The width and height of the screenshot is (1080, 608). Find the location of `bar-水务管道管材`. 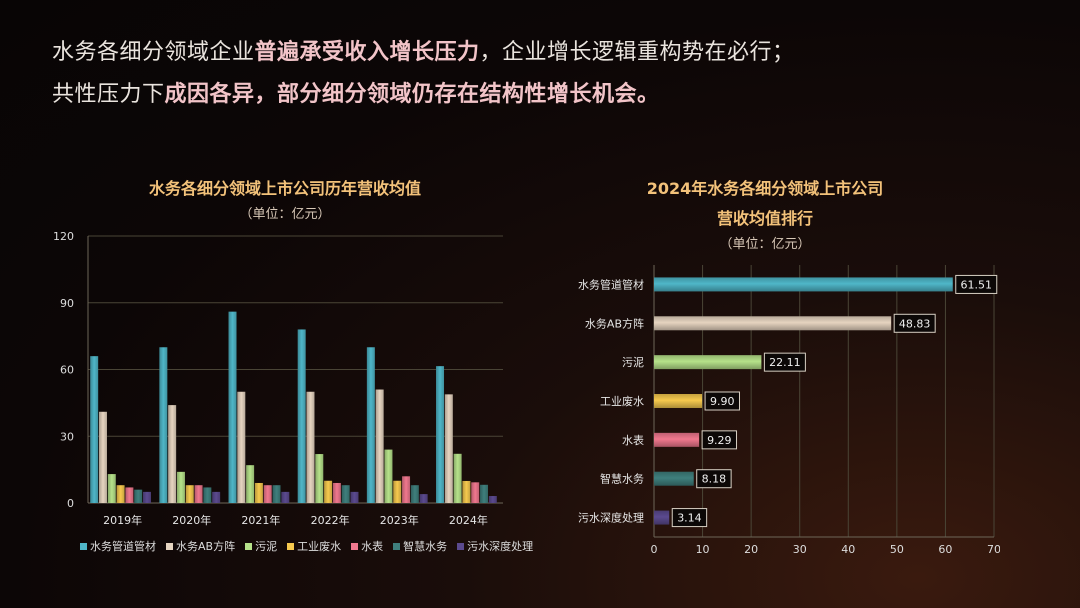

bar-水务管道管材 is located at coordinates (803, 284).